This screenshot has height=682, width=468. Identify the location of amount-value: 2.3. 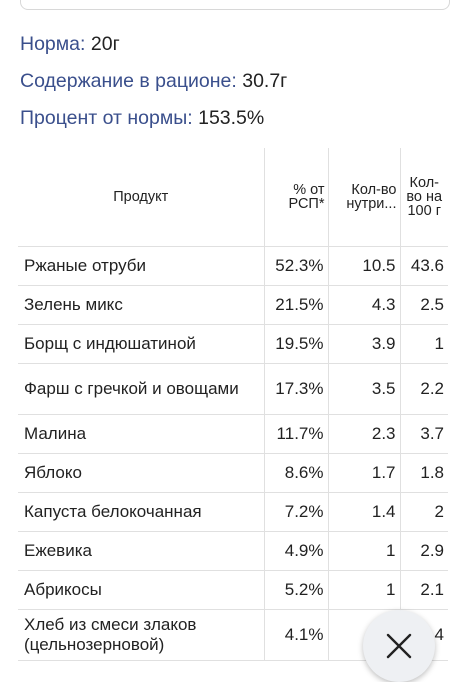
(363, 434).